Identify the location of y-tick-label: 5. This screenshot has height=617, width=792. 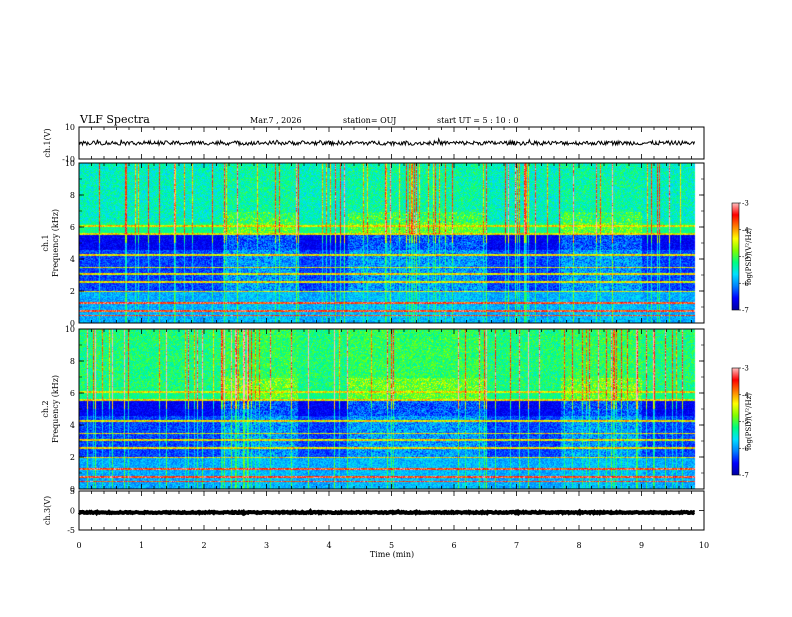
(72, 491).